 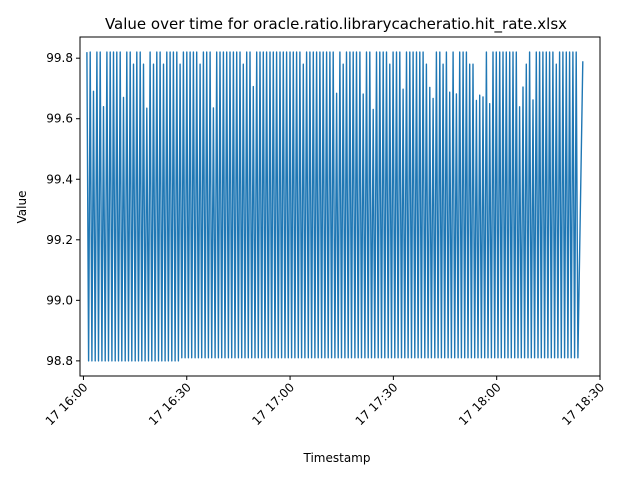 What do you see at coordinates (59, 119) in the screenshot?
I see `y-tick-label: 99.6` at bounding box center [59, 119].